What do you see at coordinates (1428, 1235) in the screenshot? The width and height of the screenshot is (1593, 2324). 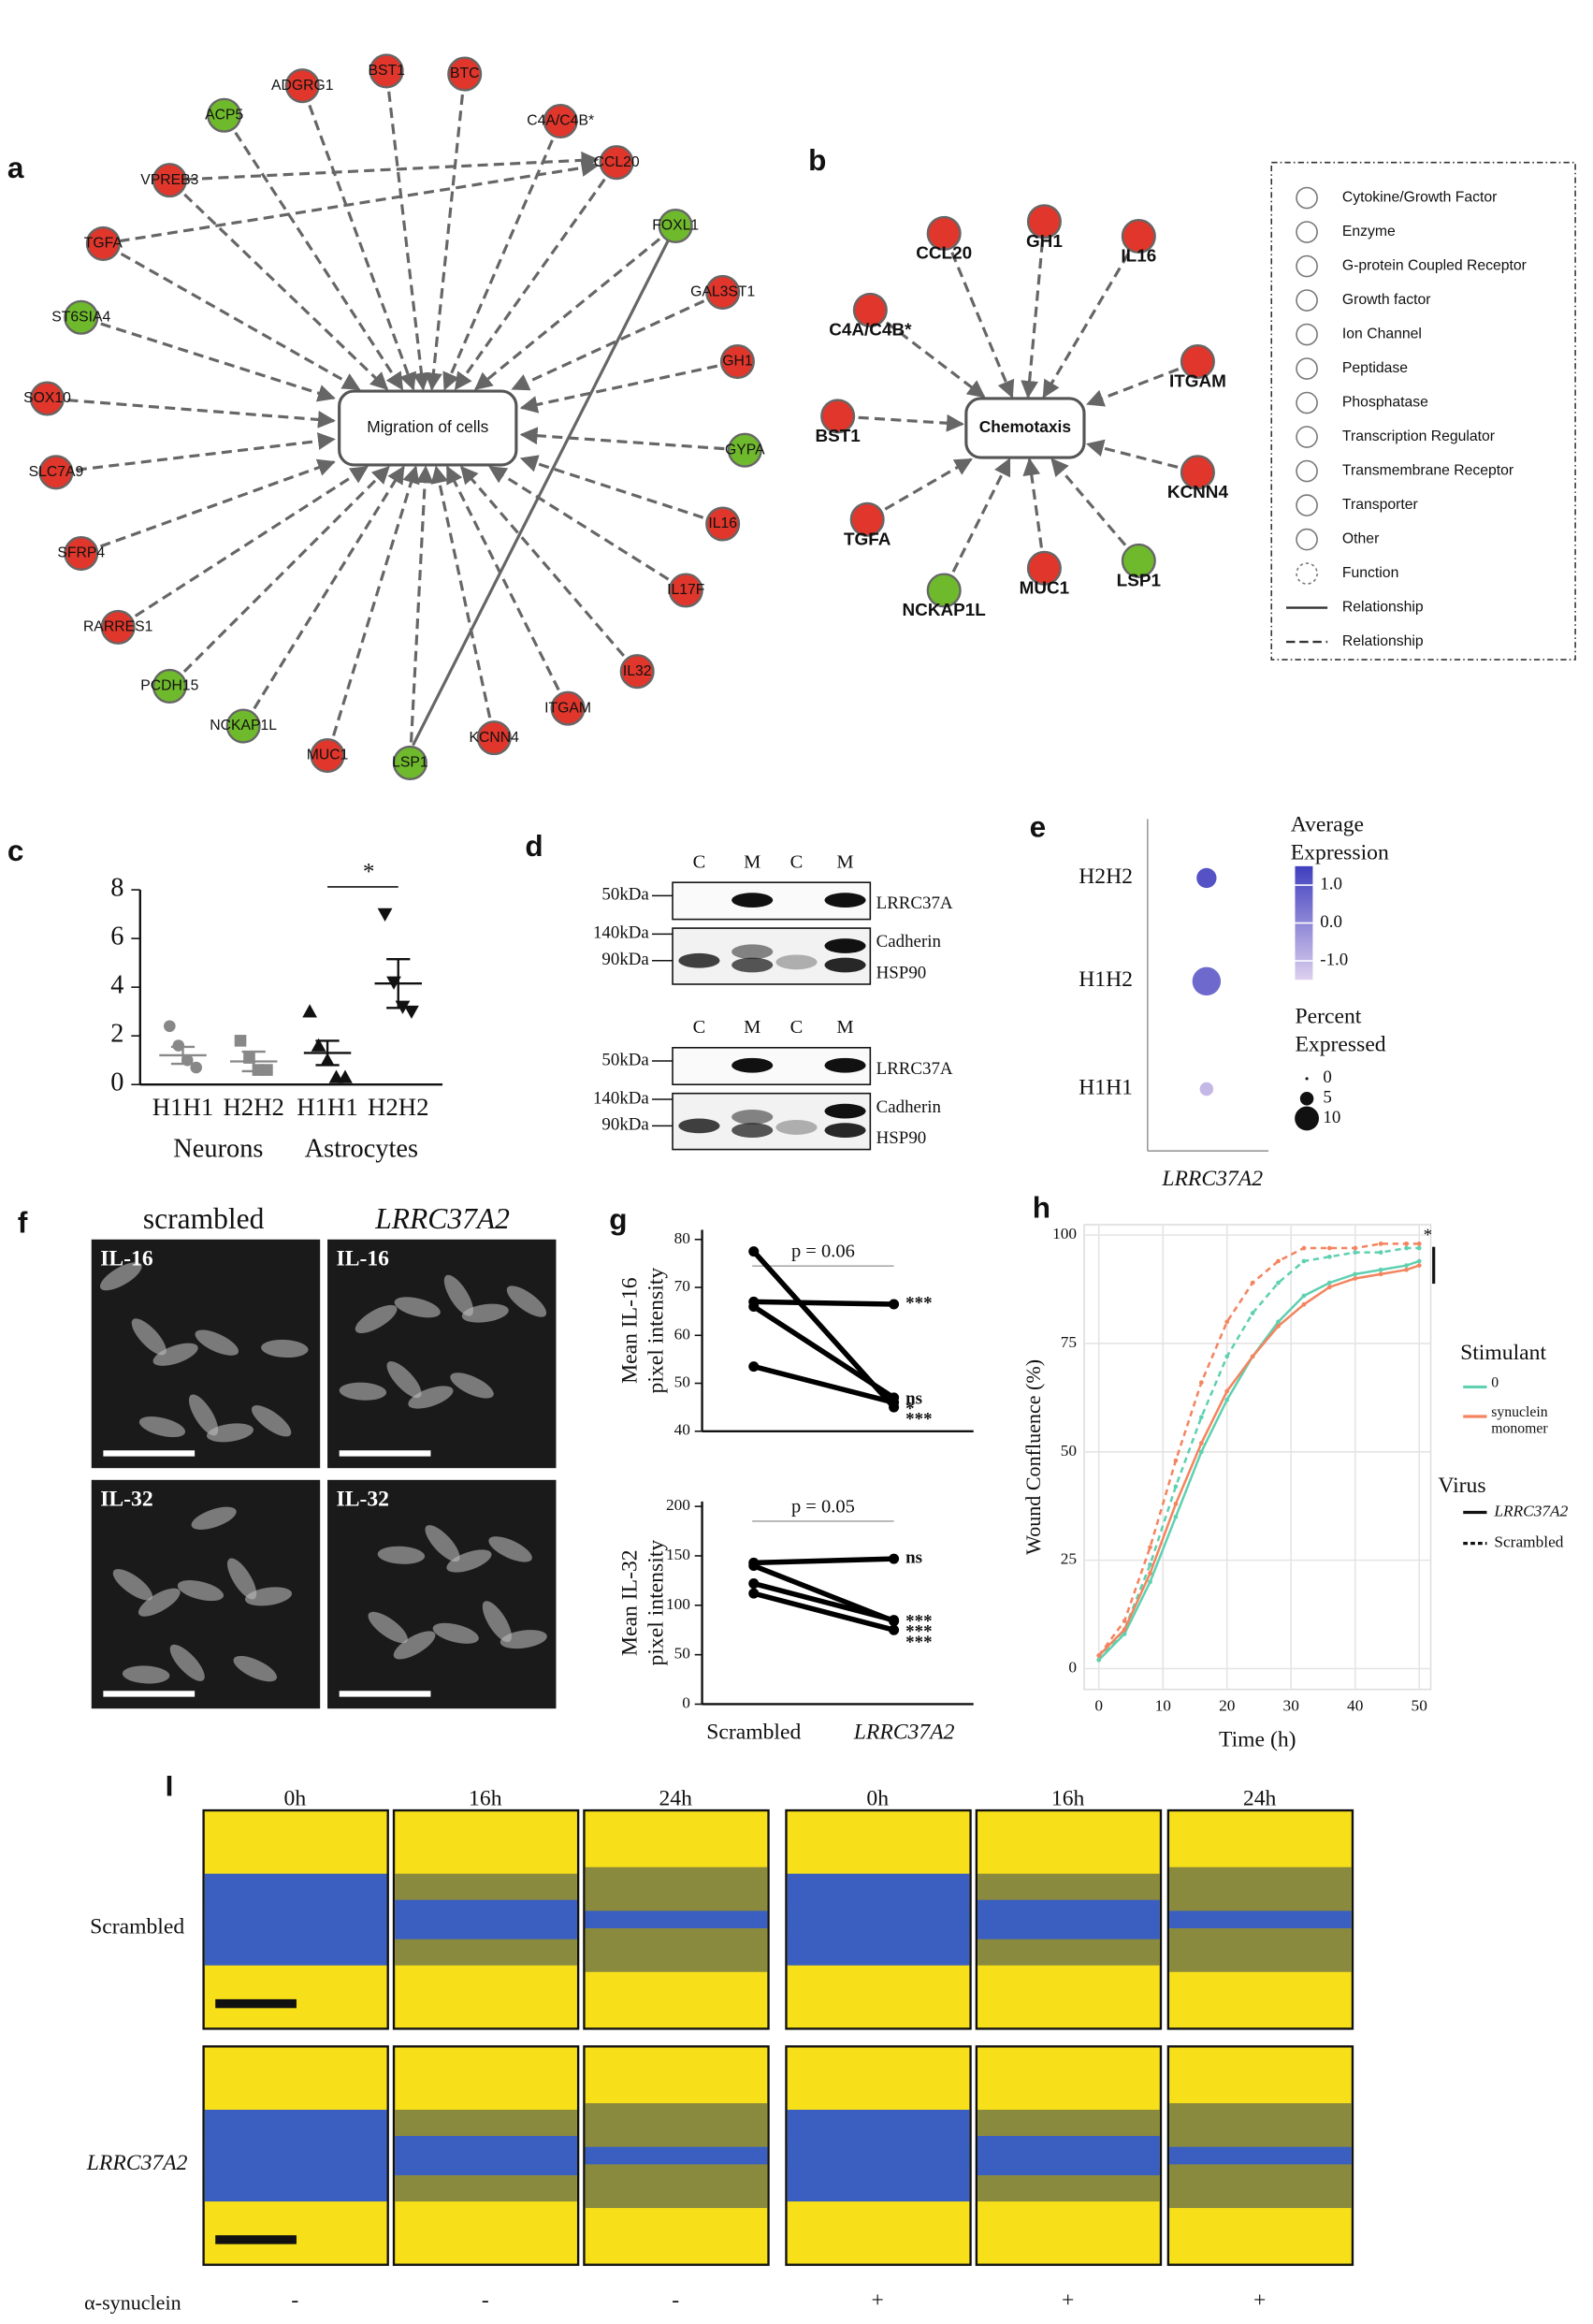 I see `significance-label: *` at bounding box center [1428, 1235].